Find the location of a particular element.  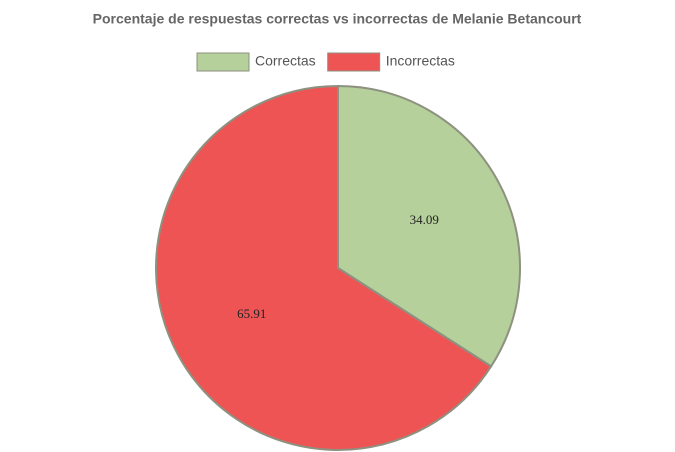

legend-label: Correctas is located at coordinates (285, 61).